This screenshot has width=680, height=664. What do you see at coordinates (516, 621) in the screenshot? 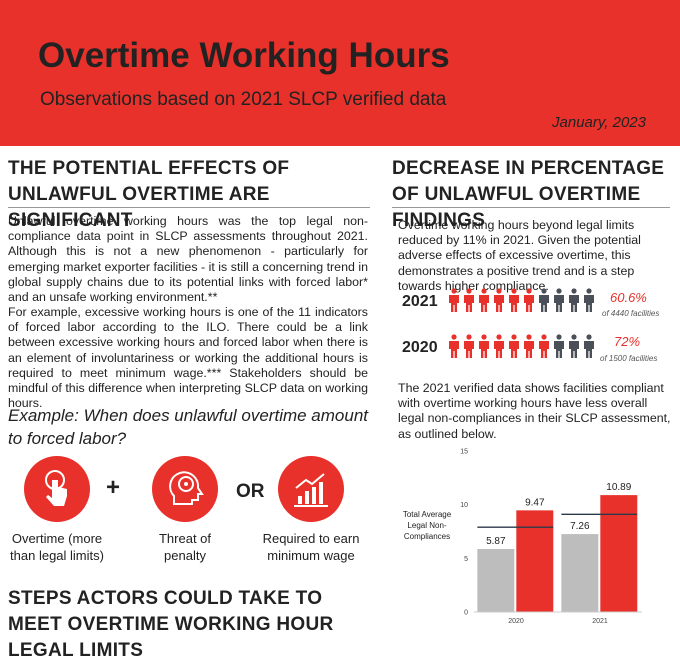
I see `x-tick-label: 2020` at bounding box center [516, 621].